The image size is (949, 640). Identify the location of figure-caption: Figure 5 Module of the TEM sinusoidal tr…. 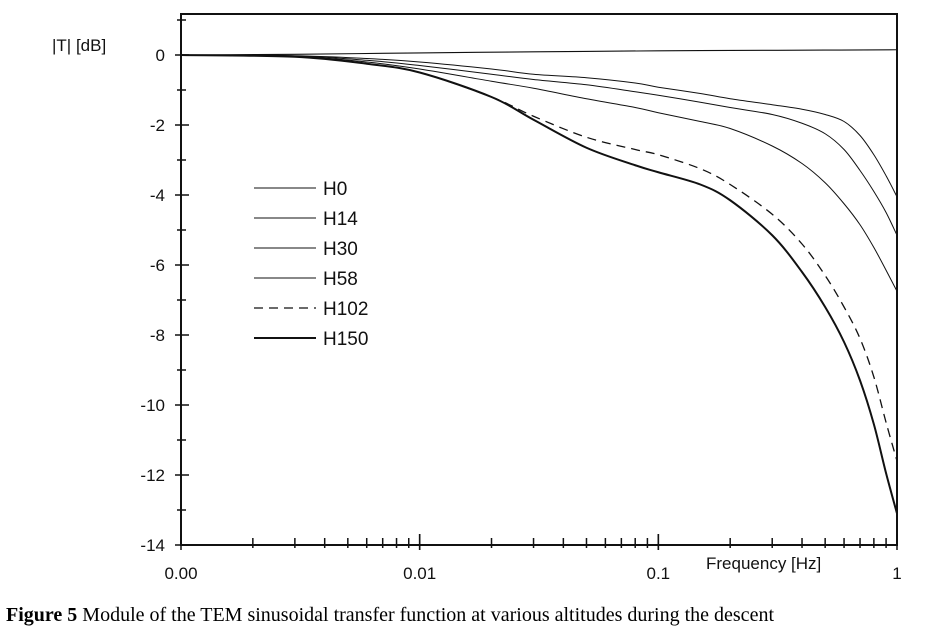
(477, 615).